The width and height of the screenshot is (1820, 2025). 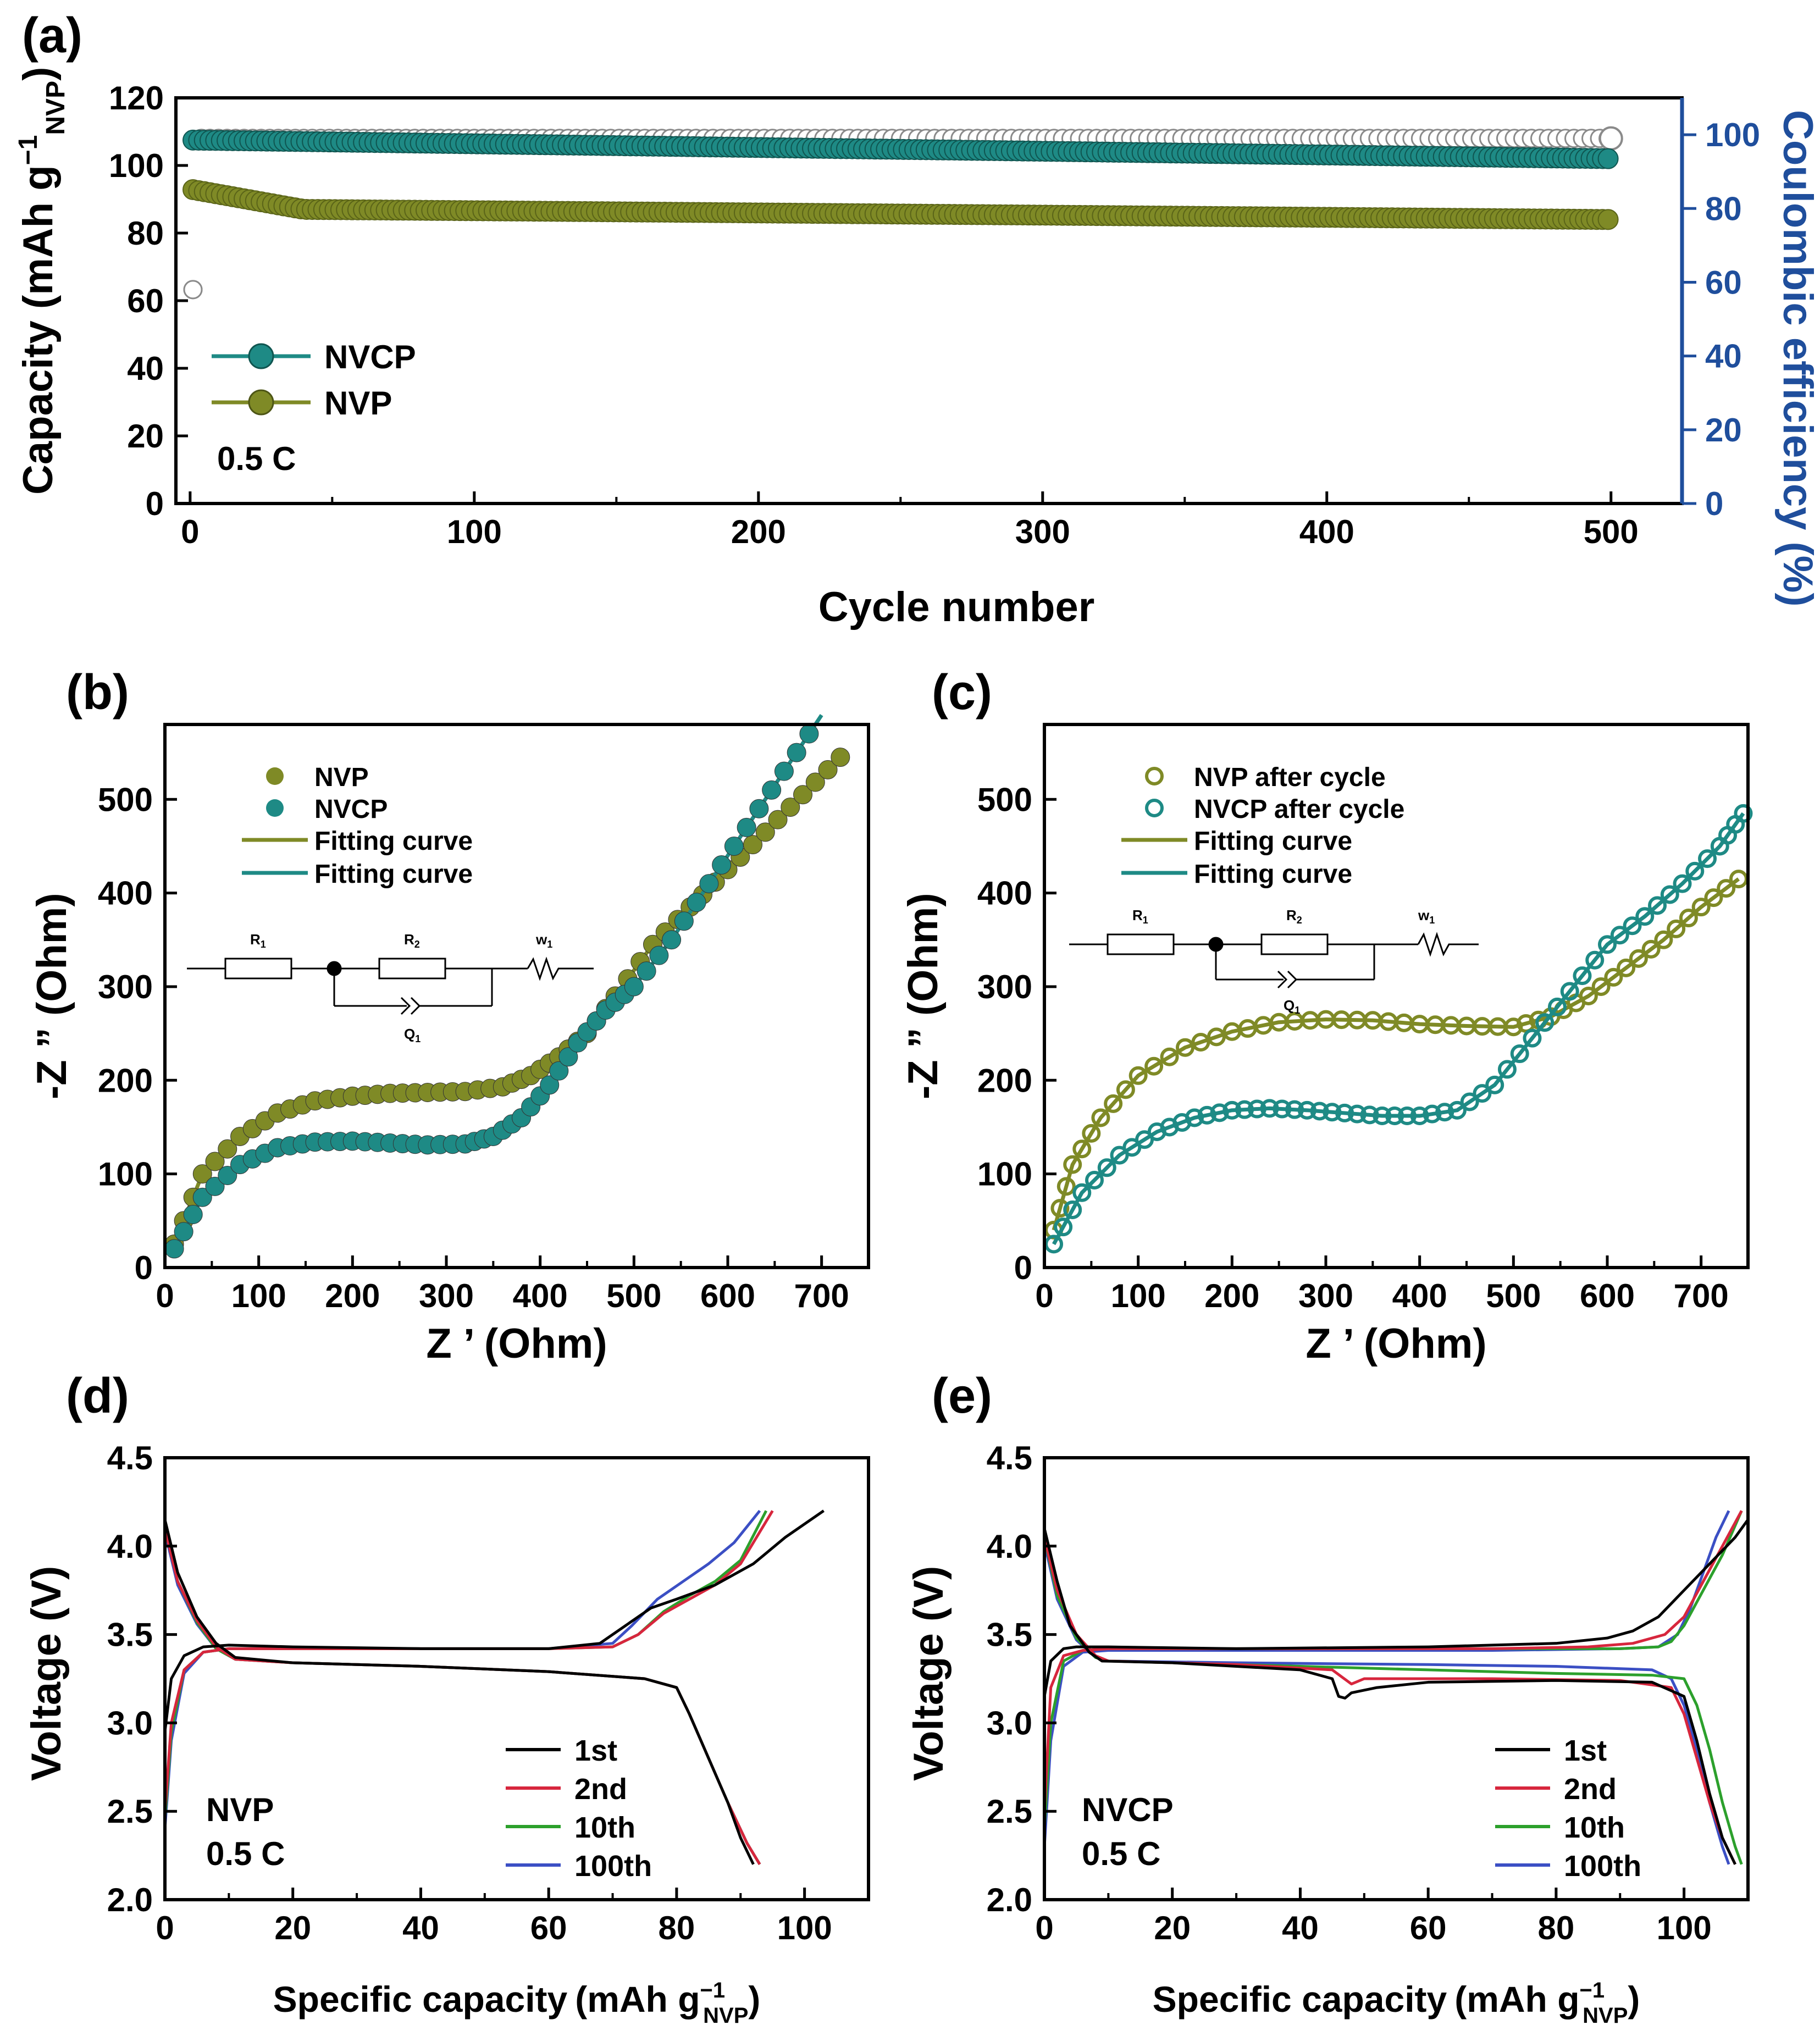 I want to click on circuit-b-q1, so click(x=415, y=1006).